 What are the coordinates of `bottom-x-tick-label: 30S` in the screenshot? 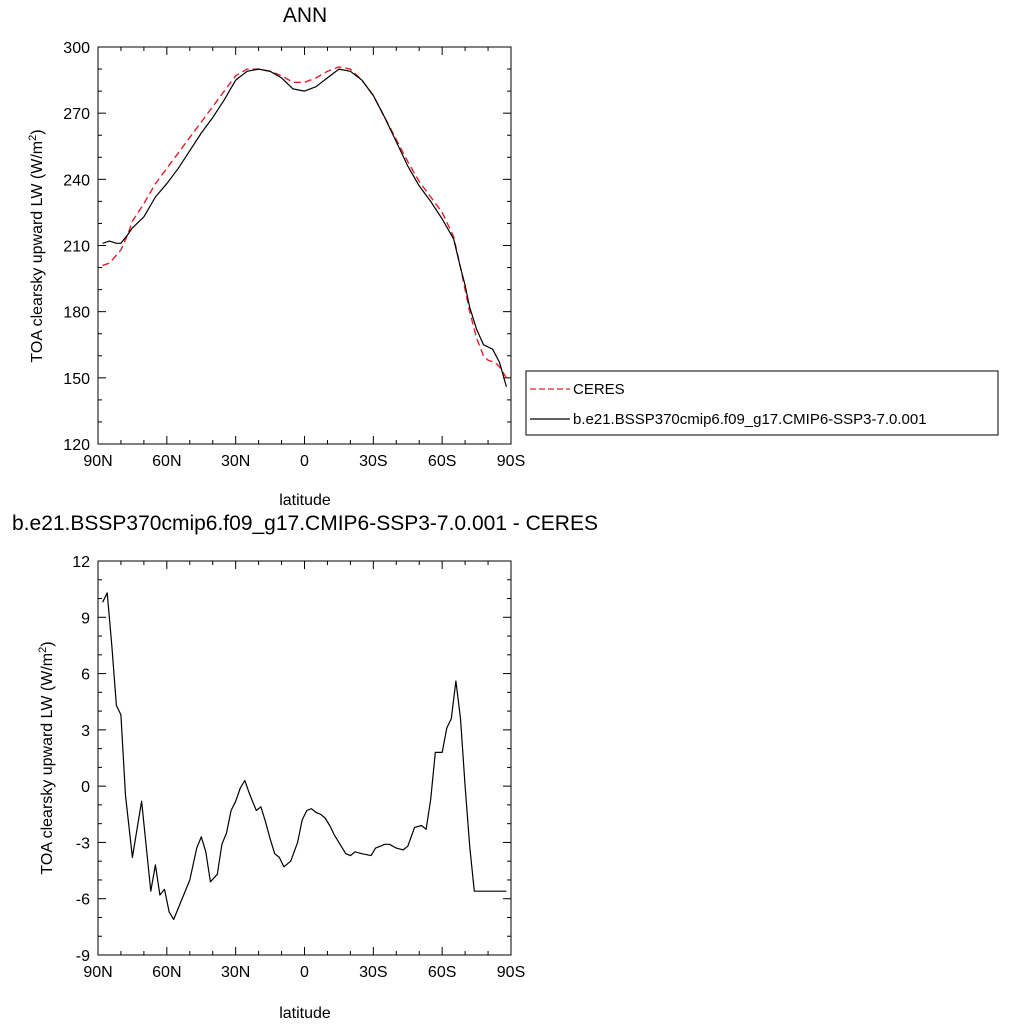 It's located at (373, 972).